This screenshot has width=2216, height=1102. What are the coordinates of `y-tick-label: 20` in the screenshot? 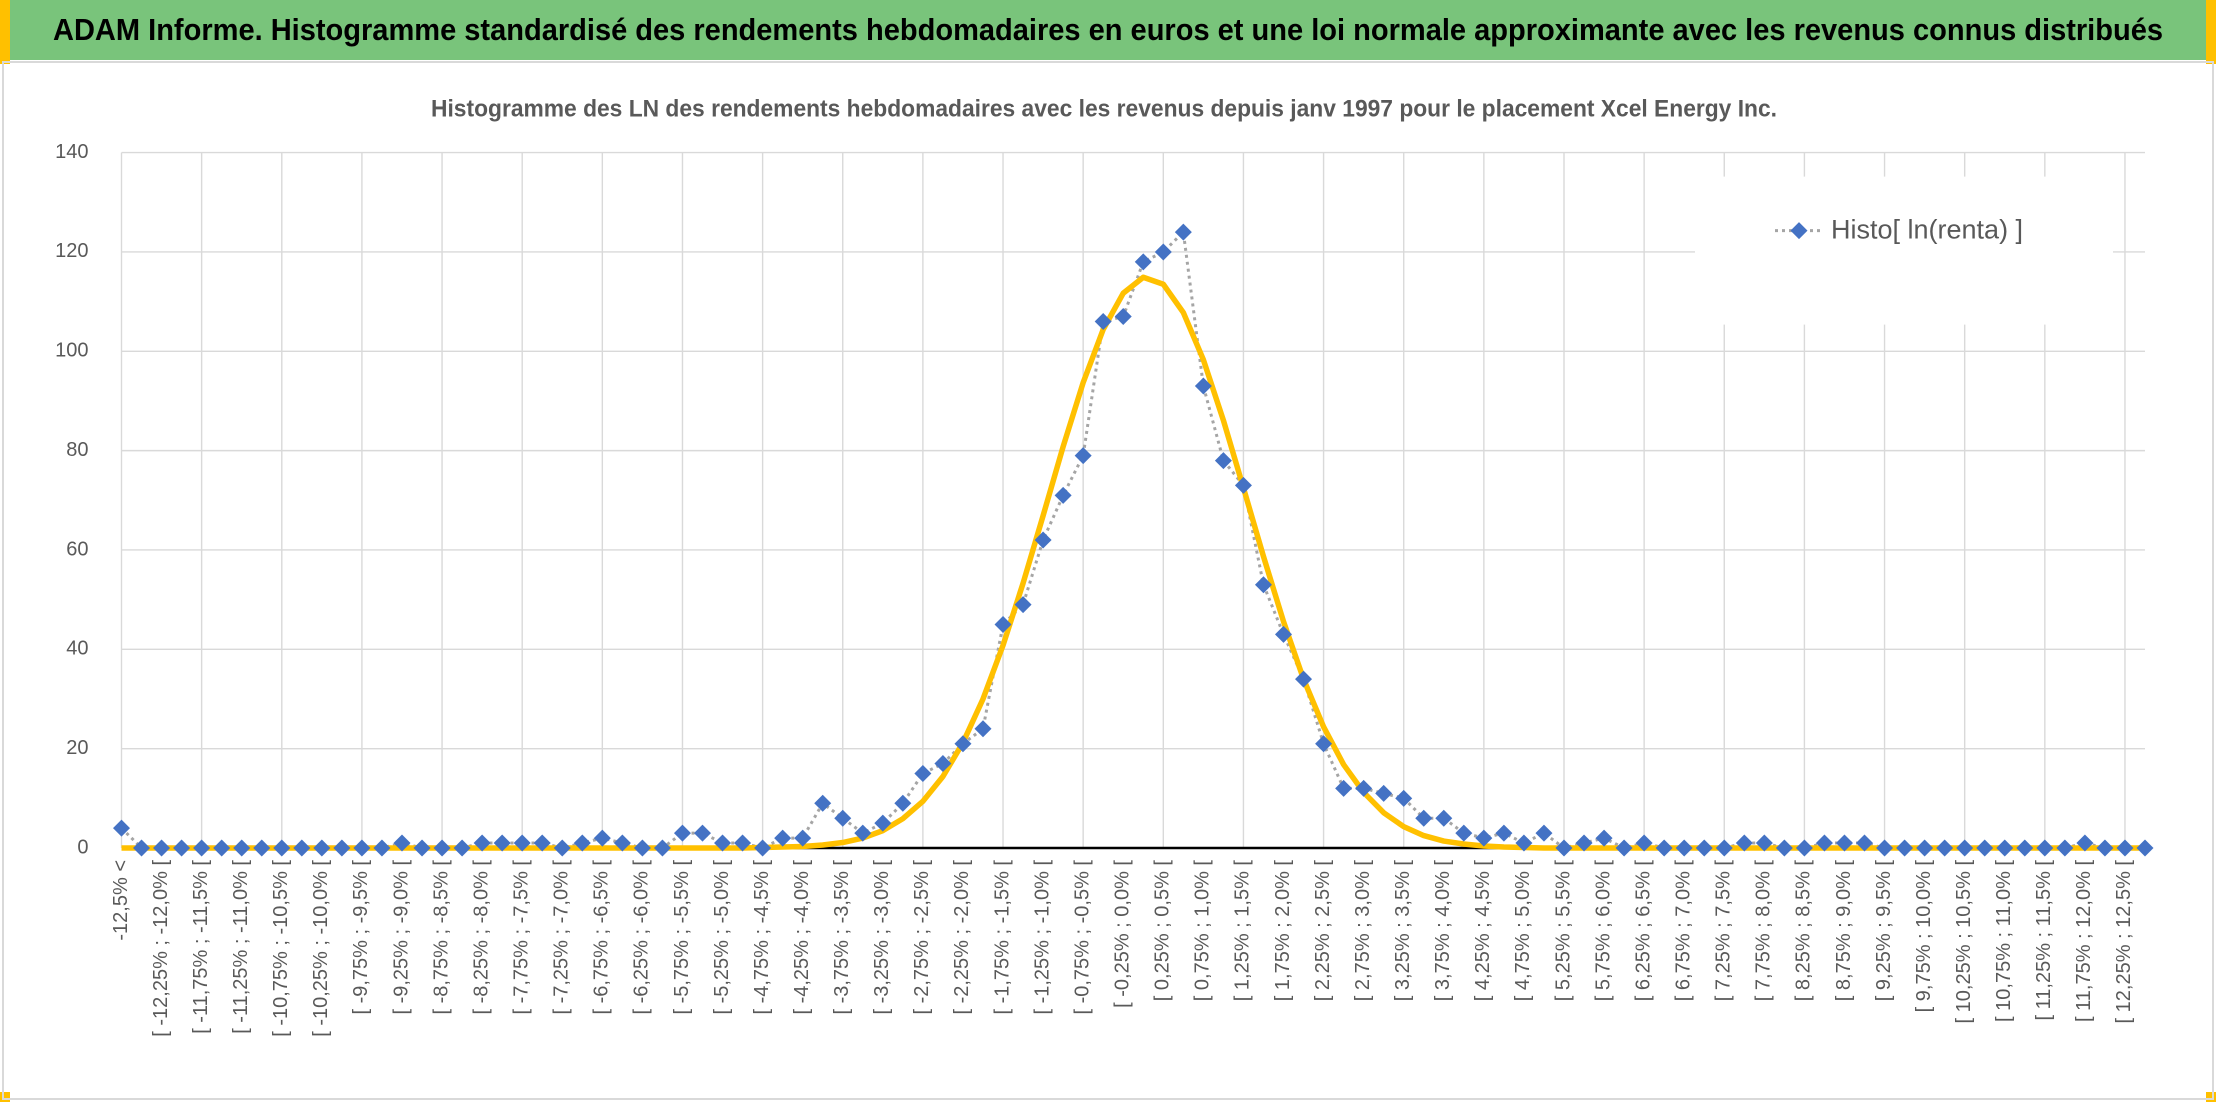 It's located at (77, 748).